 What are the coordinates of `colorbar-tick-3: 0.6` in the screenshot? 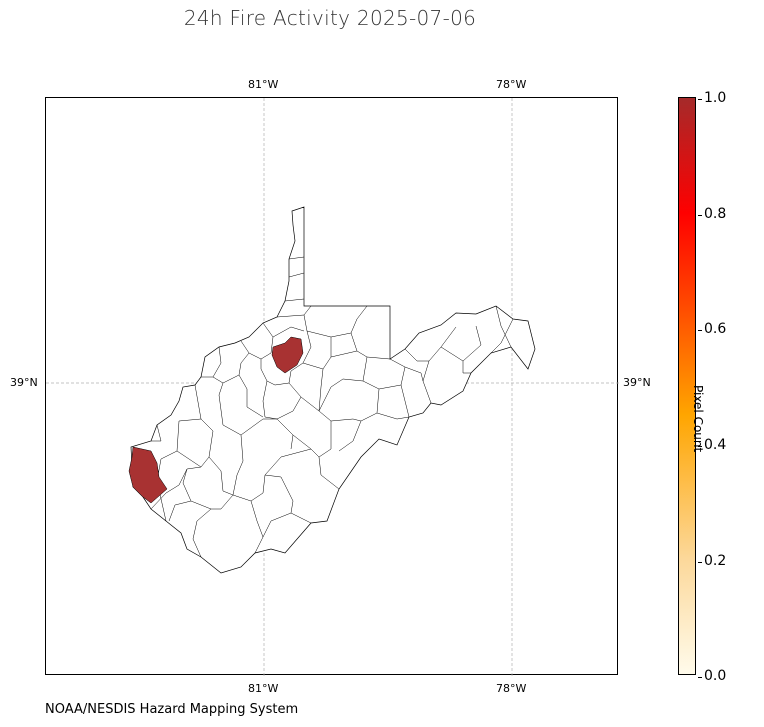 It's located at (712, 329).